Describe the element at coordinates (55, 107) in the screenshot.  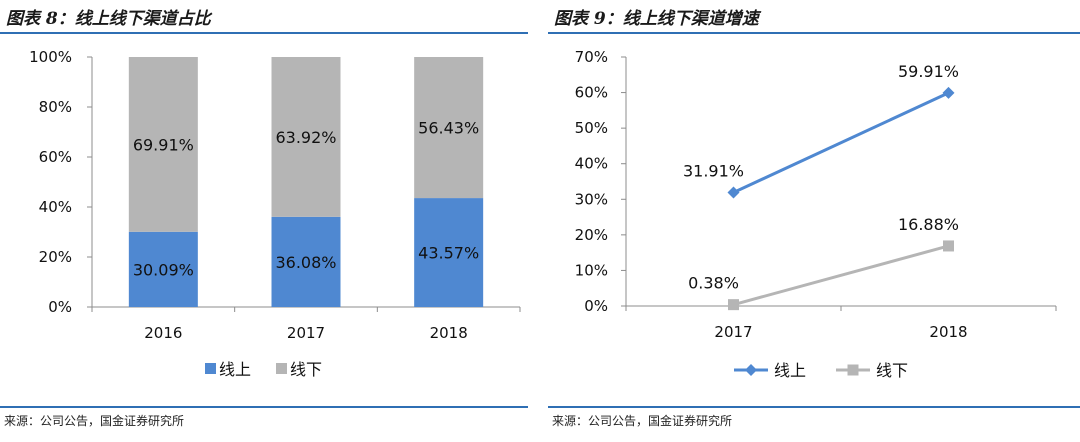
I see `y-tick-label: 80%` at that location.